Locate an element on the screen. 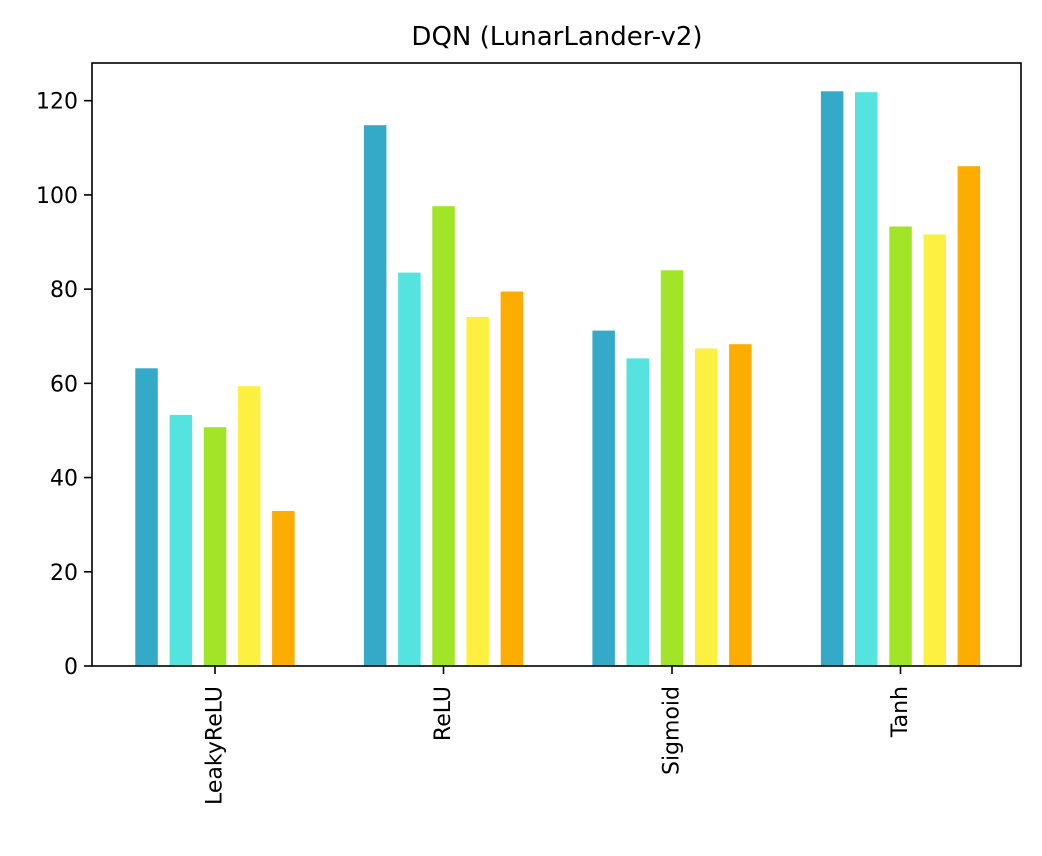 The height and width of the screenshot is (856, 1042). y-tick-label: 40 is located at coordinates (64, 479).